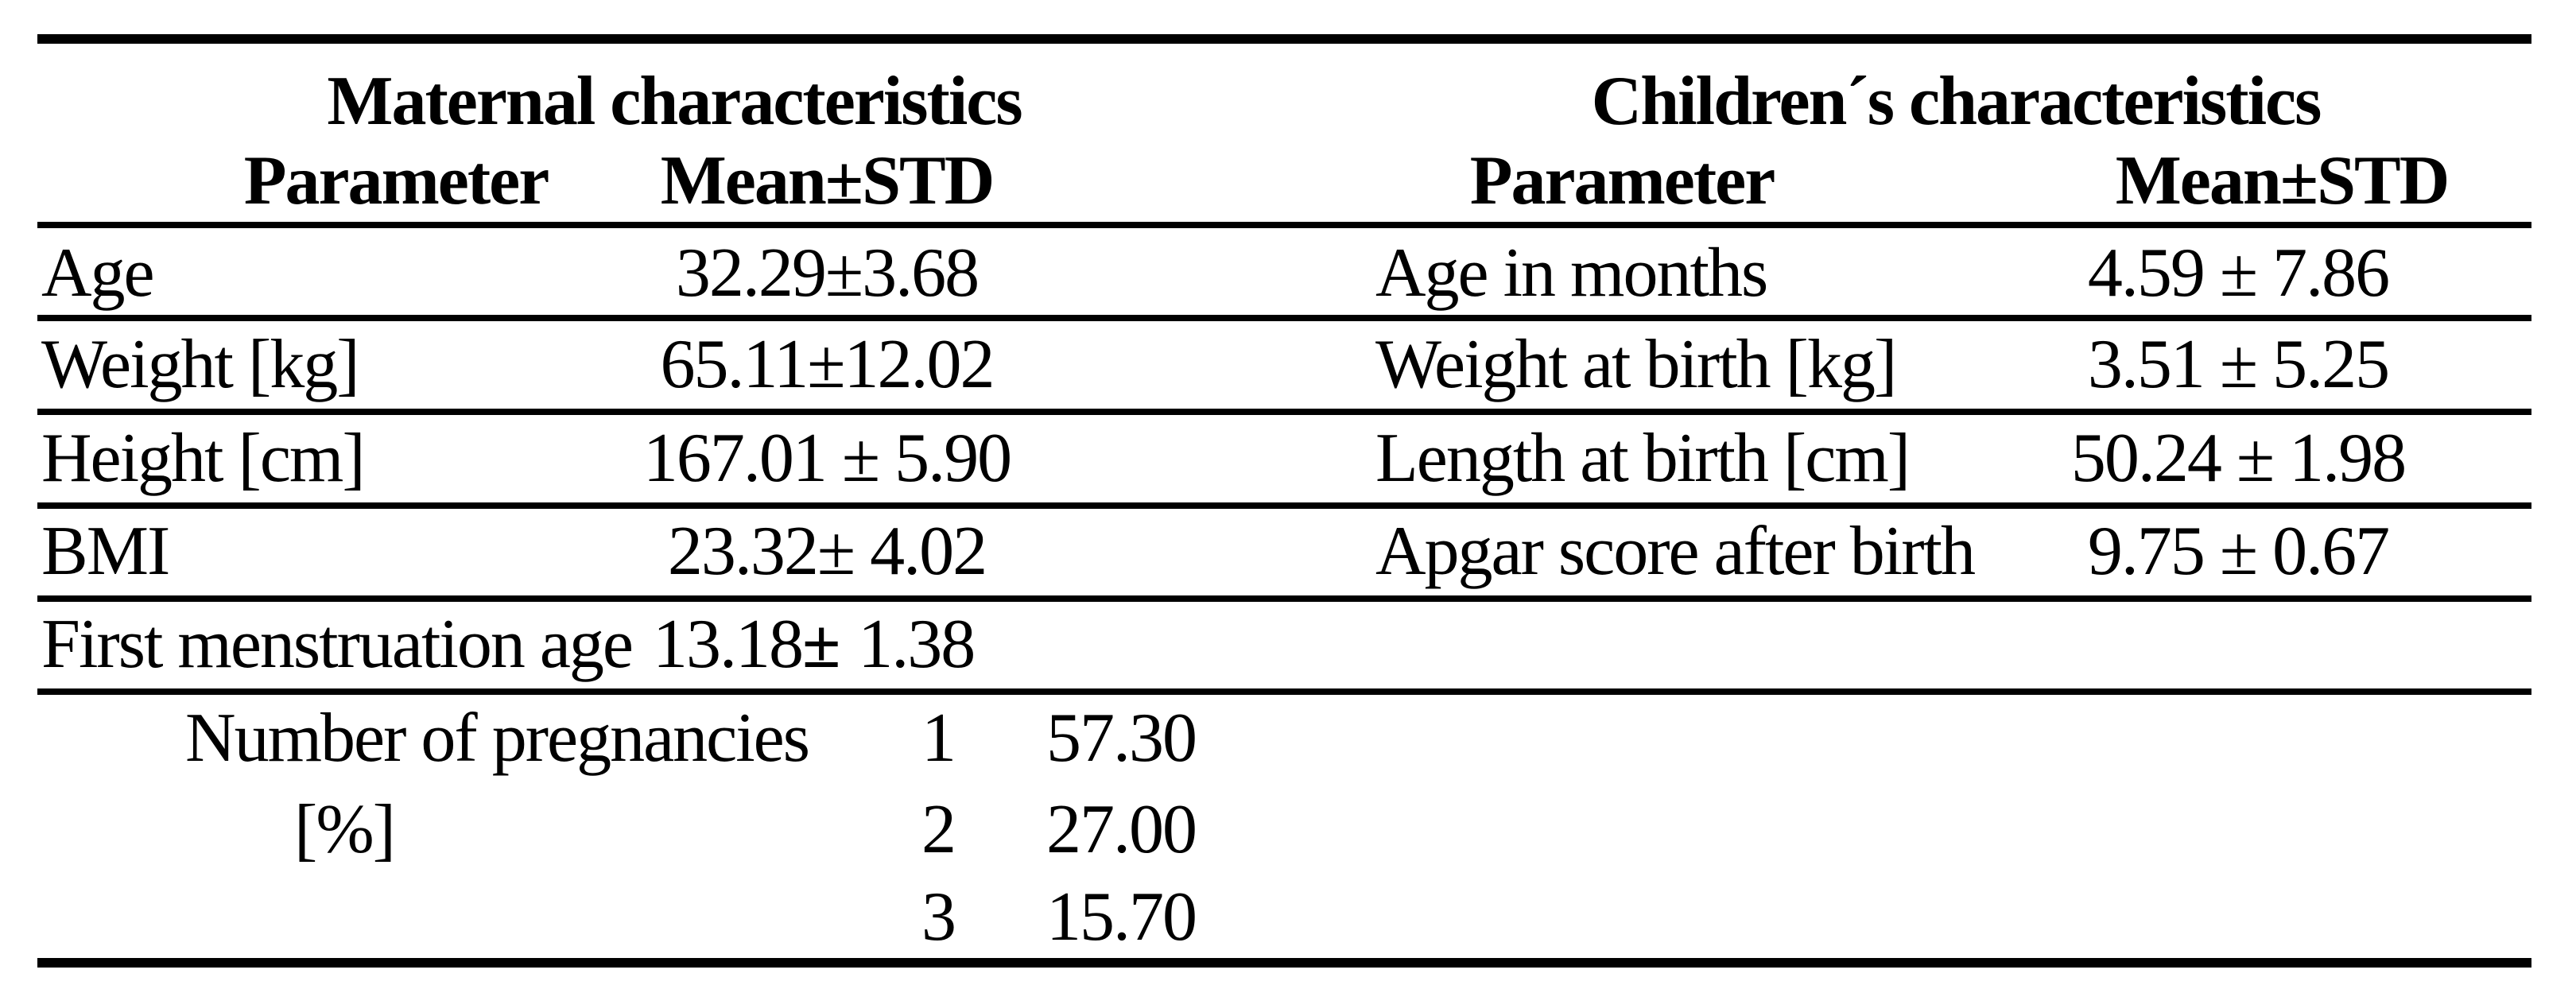  What do you see at coordinates (939, 738) in the screenshot?
I see `pregnancies-count: 1` at bounding box center [939, 738].